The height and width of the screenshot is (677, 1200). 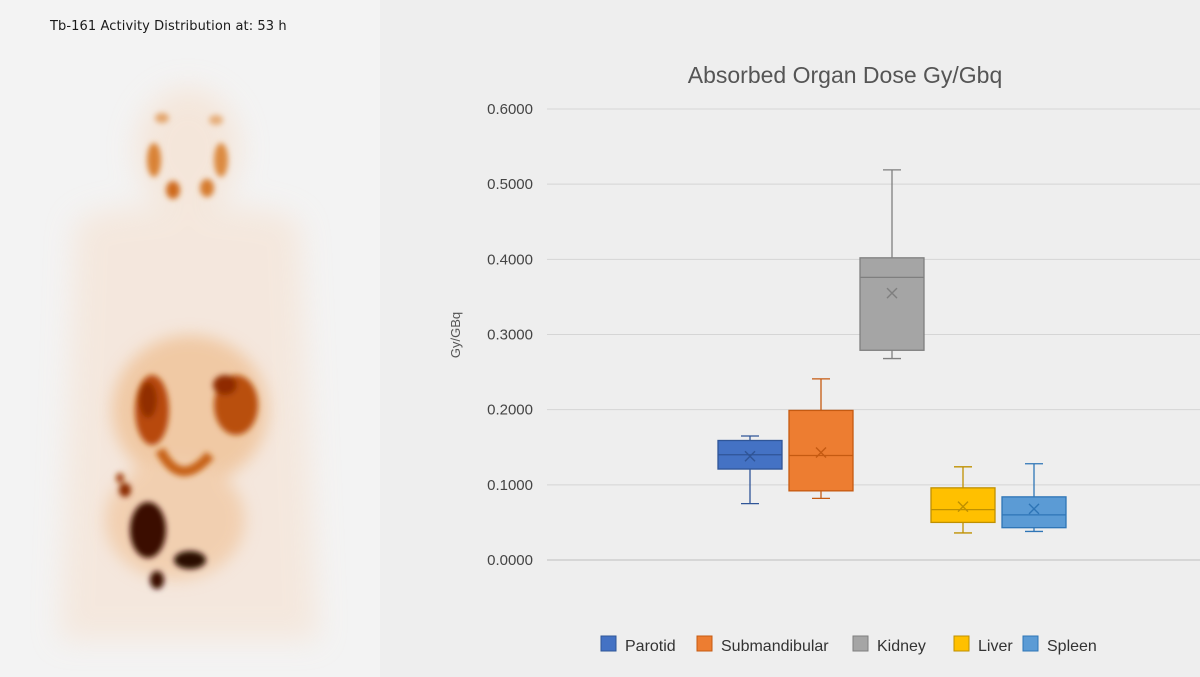 I want to click on legend-label: Kidney, so click(x=901, y=646).